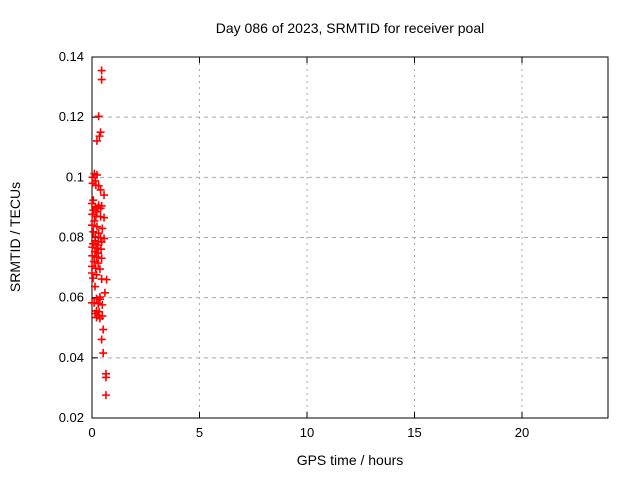  I want to click on y-tick-label: 0.06, so click(71, 297).